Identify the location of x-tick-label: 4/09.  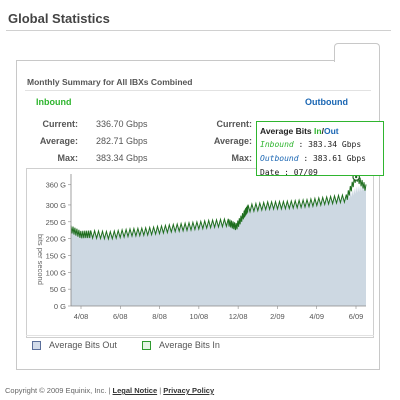
(316, 316).